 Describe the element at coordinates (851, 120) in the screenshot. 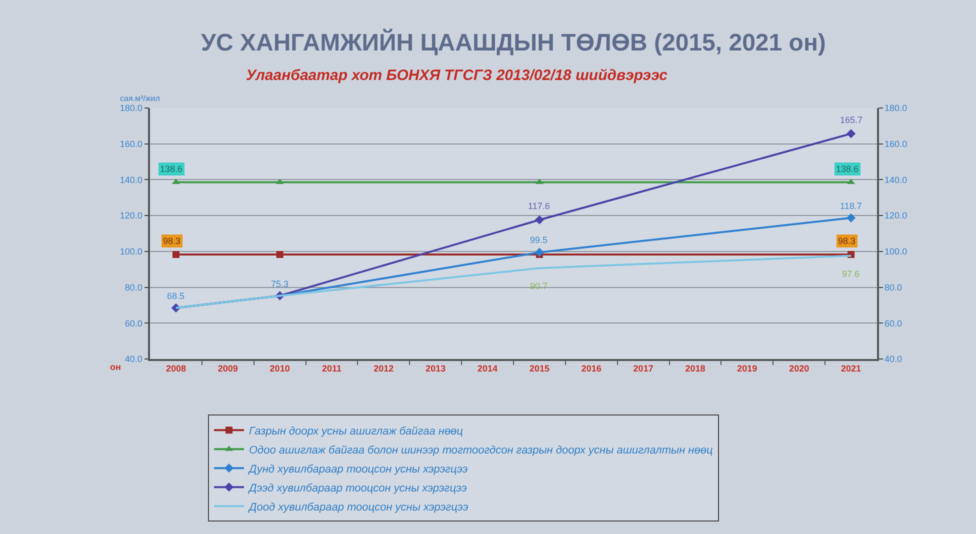

I see `data-label: 165.7` at that location.